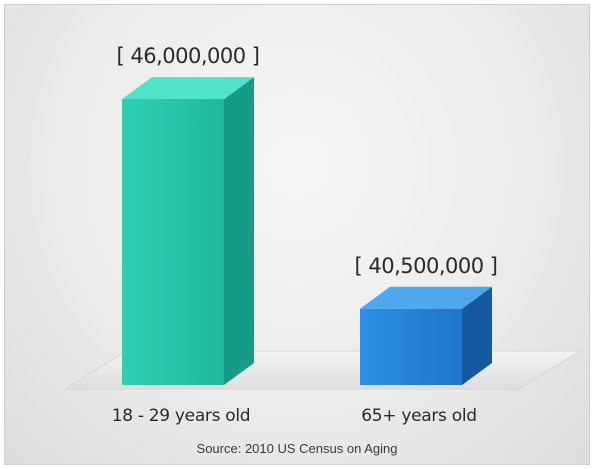 The width and height of the screenshot is (594, 469). I want to click on category-label: 65+ years old, so click(418, 416).